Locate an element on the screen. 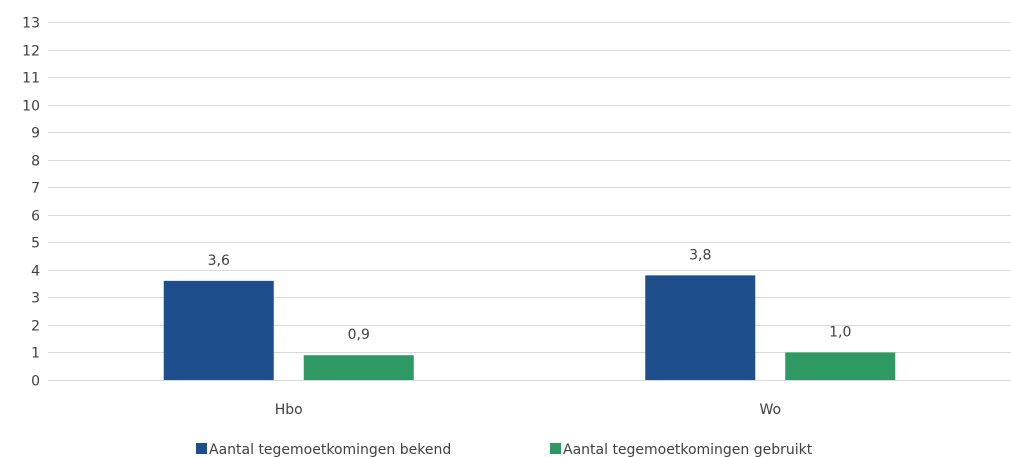 This screenshot has height=457, width=1011. legend-label: Aantal tegemoetkomingen bekend is located at coordinates (330, 449).